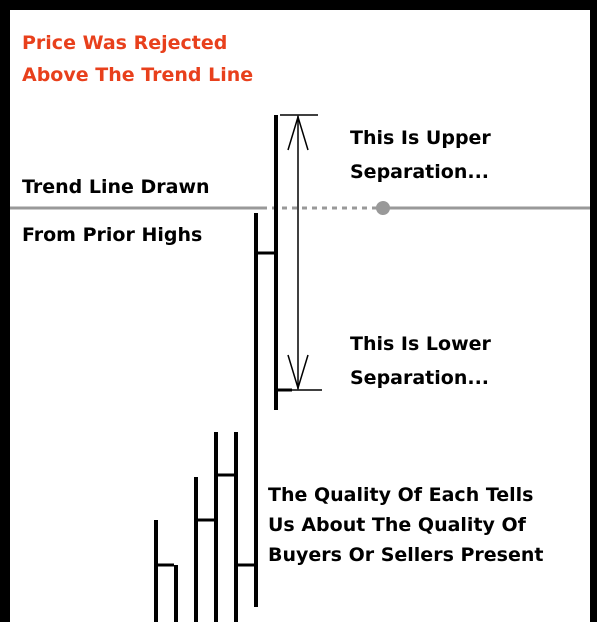  Describe the element at coordinates (420, 138) in the screenshot. I see `upper-label: This Is Upper` at that location.